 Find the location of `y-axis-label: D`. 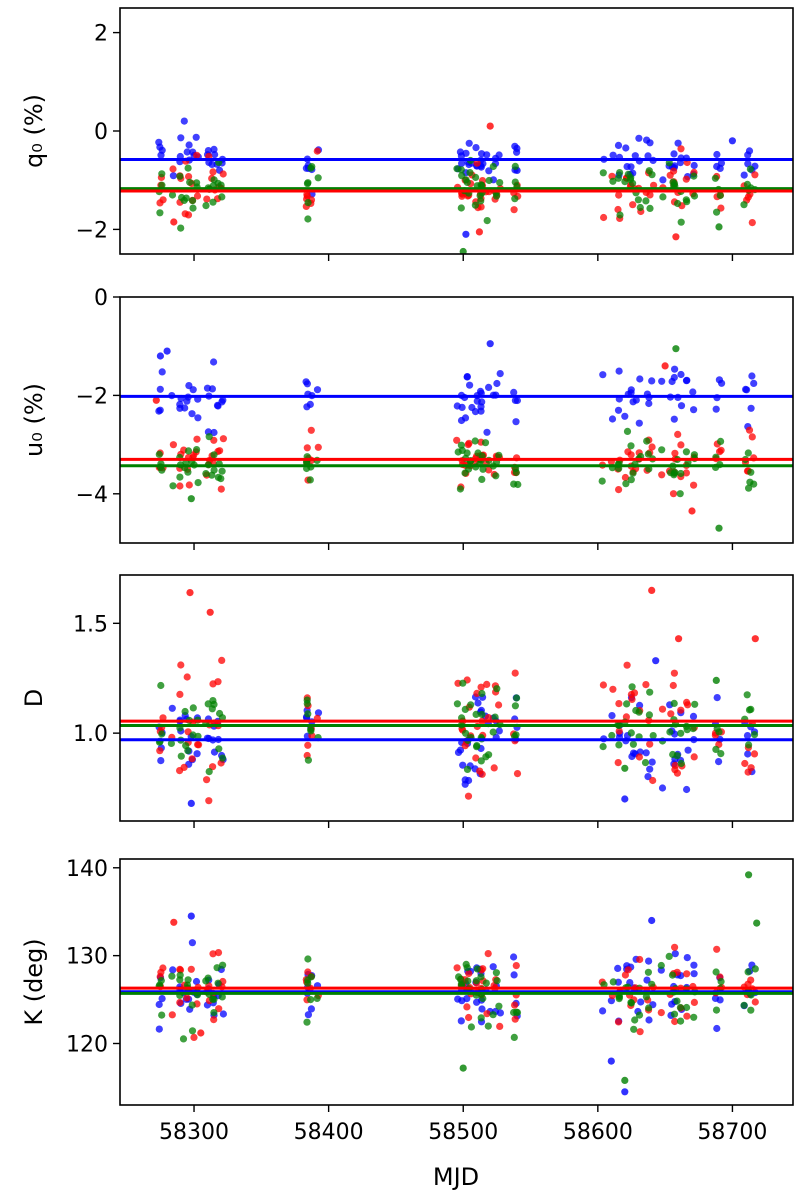

y-axis-label: D is located at coordinates (34, 698).